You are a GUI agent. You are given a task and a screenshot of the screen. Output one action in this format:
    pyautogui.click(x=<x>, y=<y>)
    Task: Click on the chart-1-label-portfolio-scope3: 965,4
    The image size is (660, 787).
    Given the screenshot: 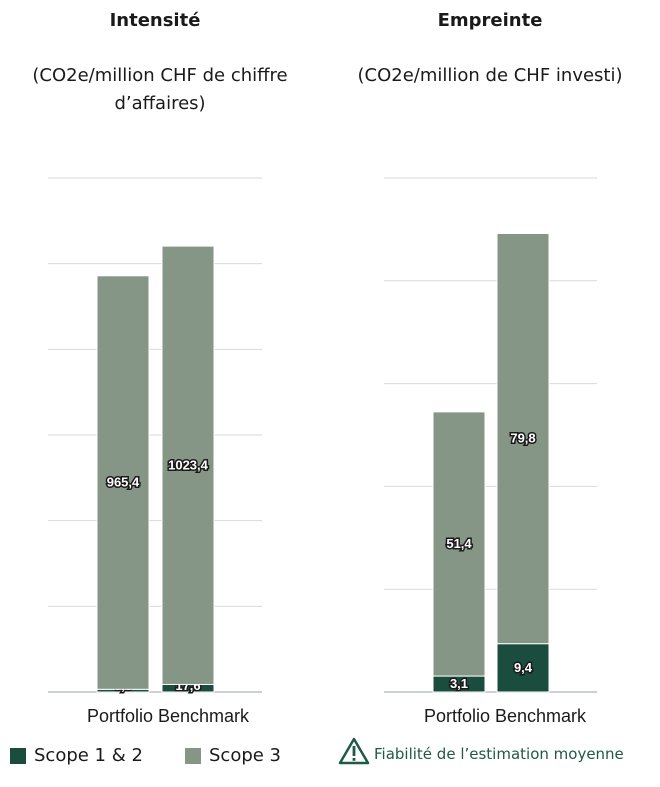 What is the action you would take?
    pyautogui.click(x=123, y=482)
    